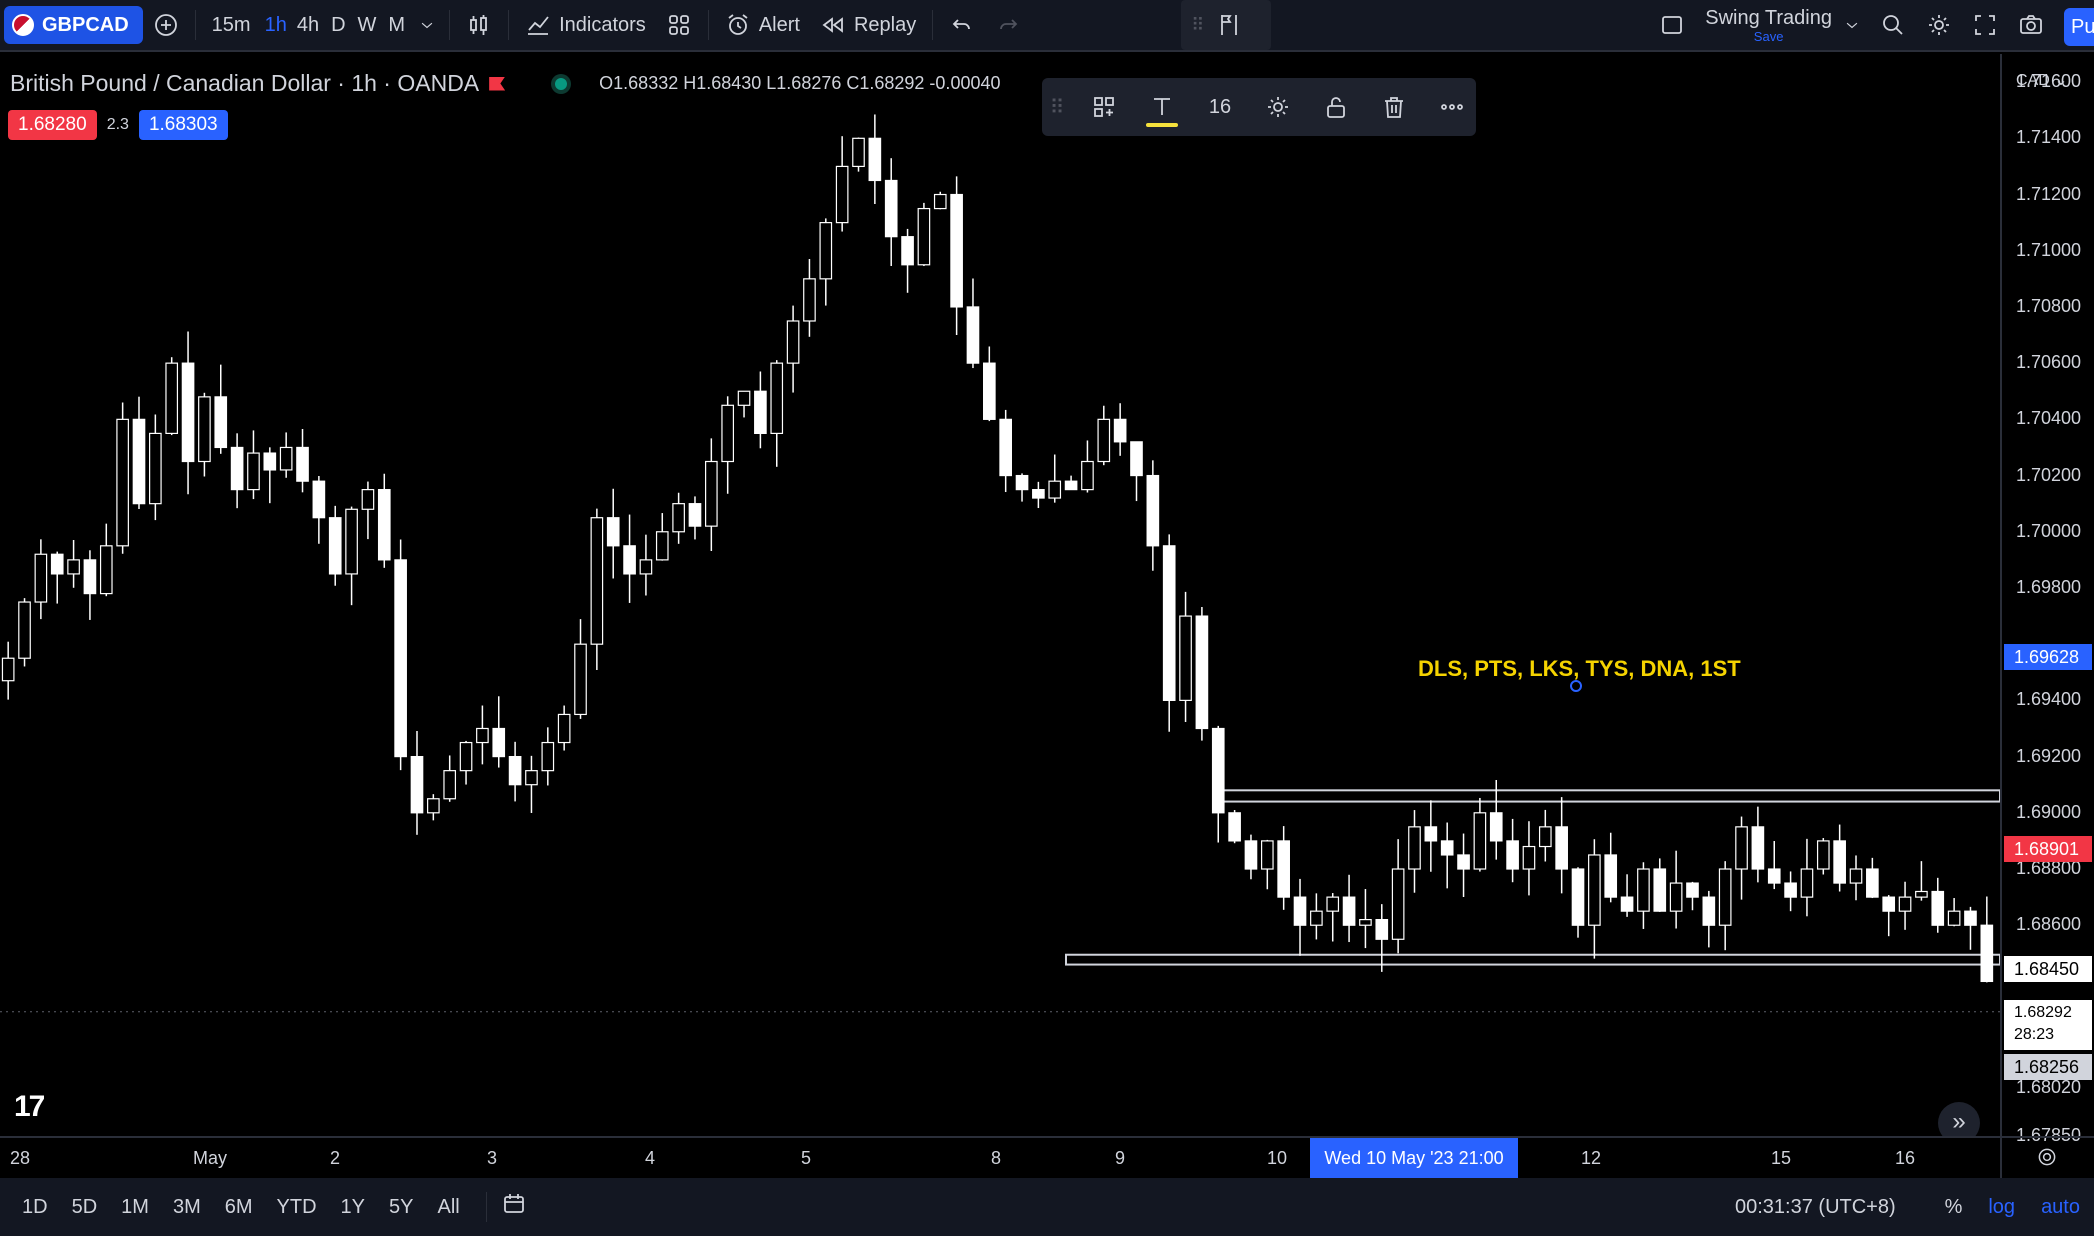  Describe the element at coordinates (1452, 107) in the screenshot. I see `more-button` at that location.